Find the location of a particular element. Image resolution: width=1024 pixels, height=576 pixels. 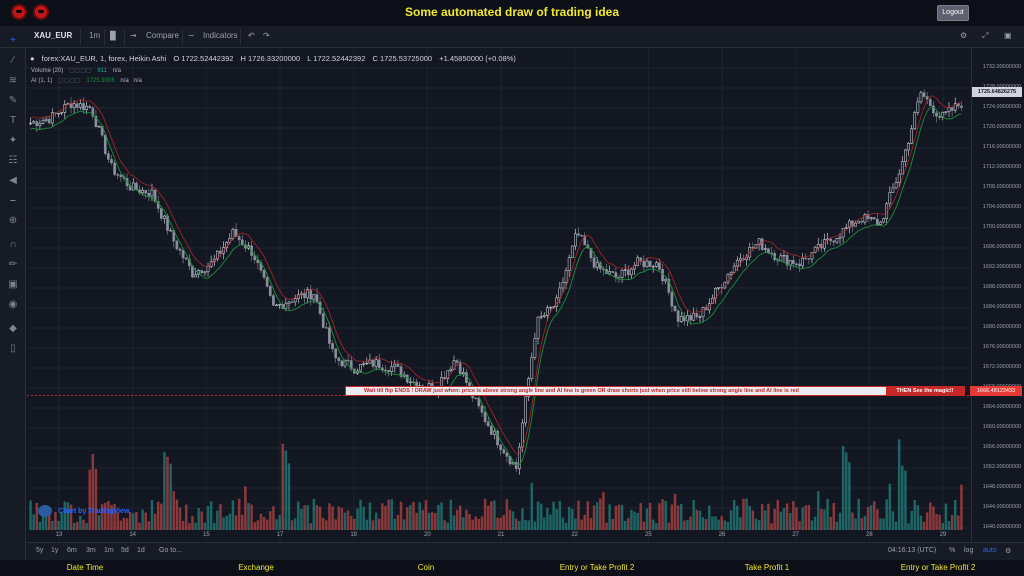

indicators-icon: ∼ is located at coordinates (191, 35).